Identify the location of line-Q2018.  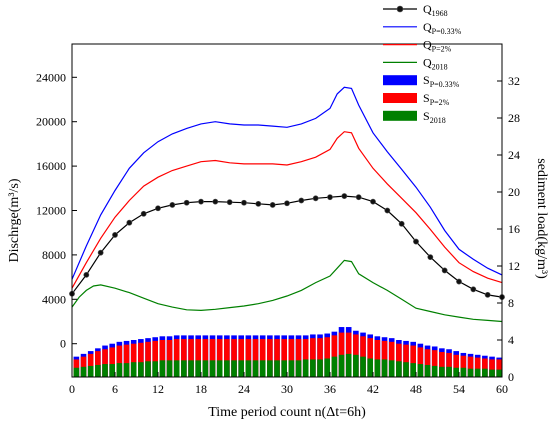
(287, 291).